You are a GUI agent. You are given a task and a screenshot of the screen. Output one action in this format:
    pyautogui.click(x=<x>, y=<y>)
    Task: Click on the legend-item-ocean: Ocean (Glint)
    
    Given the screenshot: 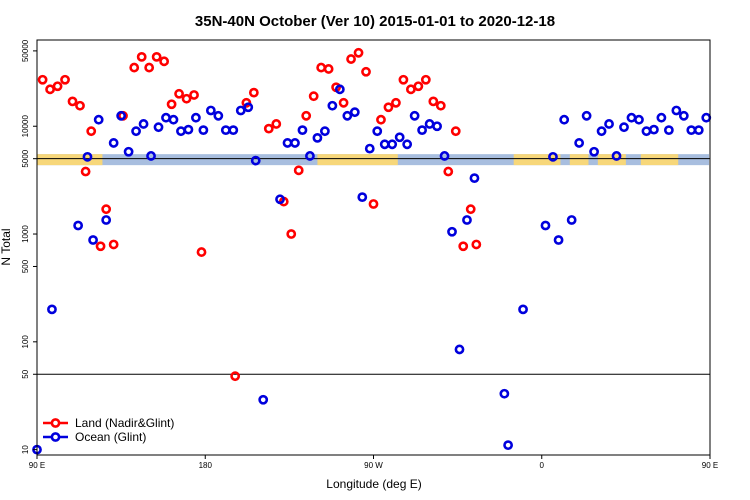 What is the action you would take?
    pyautogui.click(x=94, y=437)
    